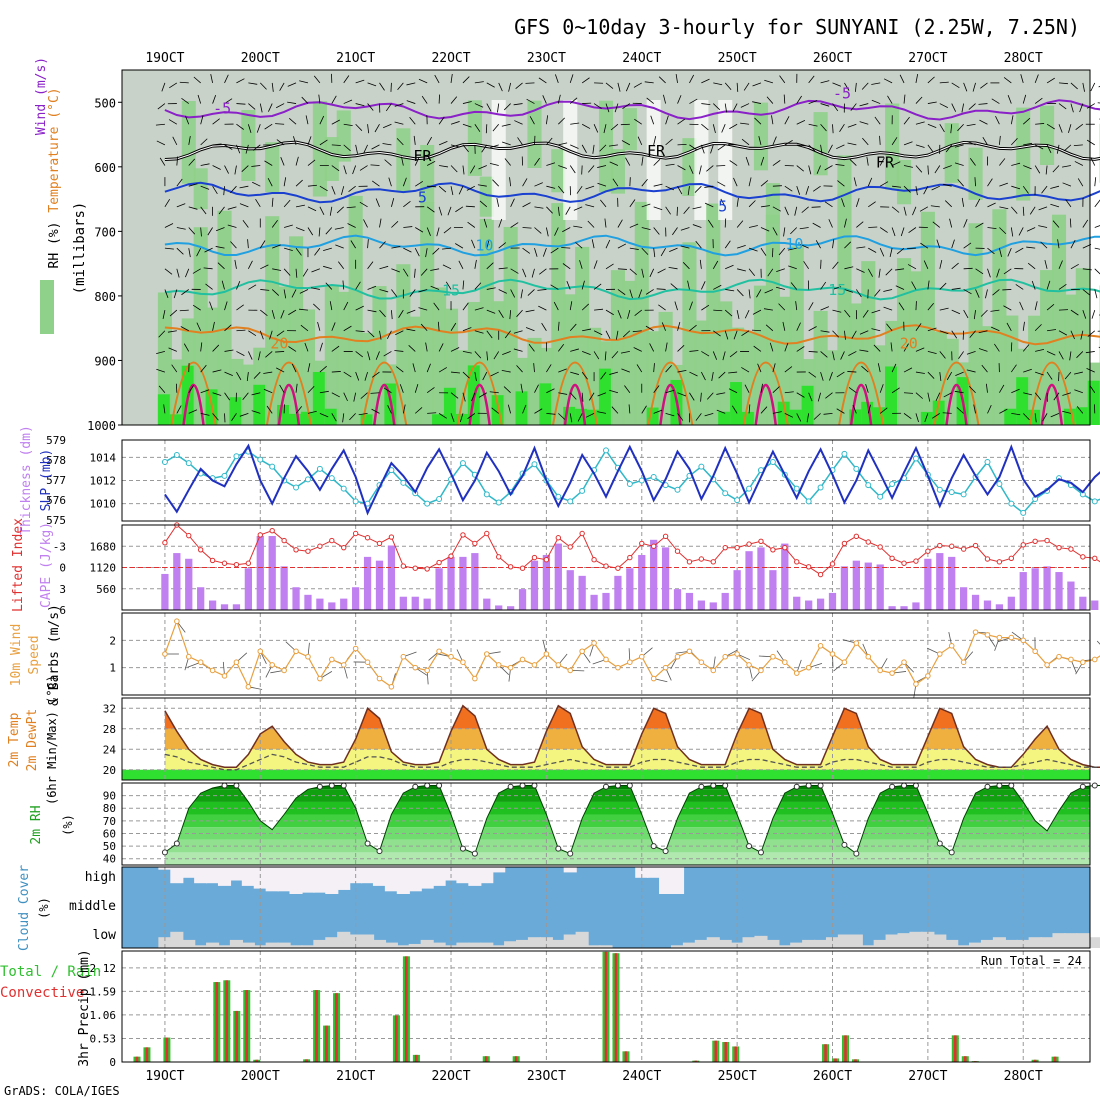 Image resolution: width=1100 pixels, height=1100 pixels. I want to click on isotherm-20-arc, so click(575, 393).